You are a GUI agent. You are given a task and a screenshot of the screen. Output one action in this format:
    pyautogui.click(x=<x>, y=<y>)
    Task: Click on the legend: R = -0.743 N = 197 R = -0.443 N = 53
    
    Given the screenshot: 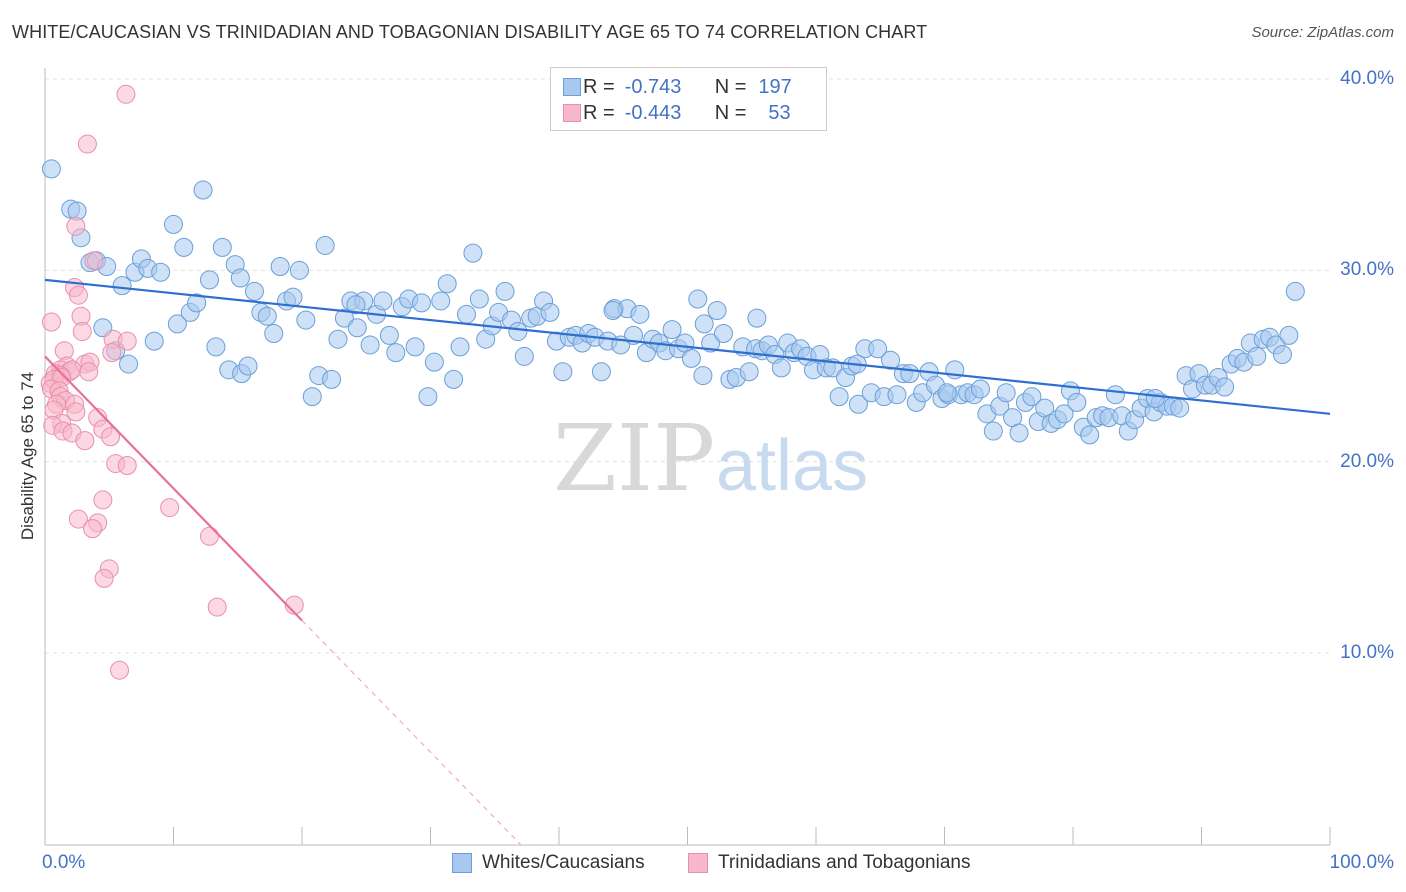 What is the action you would take?
    pyautogui.click(x=688, y=99)
    